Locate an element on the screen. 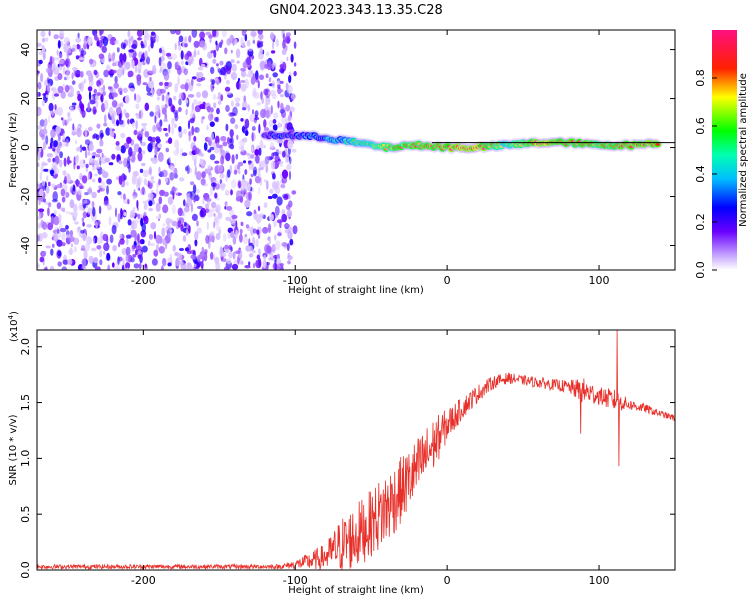  colorbar-gradient is located at coordinates (724, 150).